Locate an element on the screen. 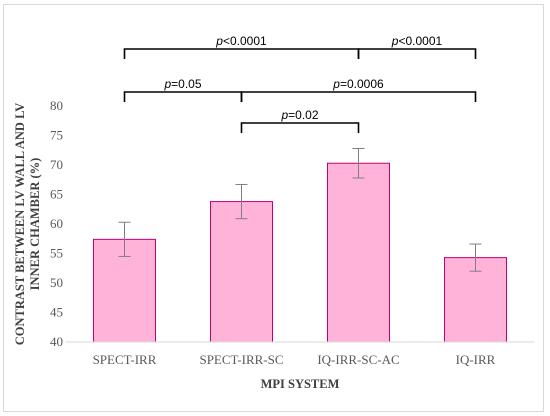 This screenshot has width=550, height=416. y-tick-label: 75 is located at coordinates (56, 135).